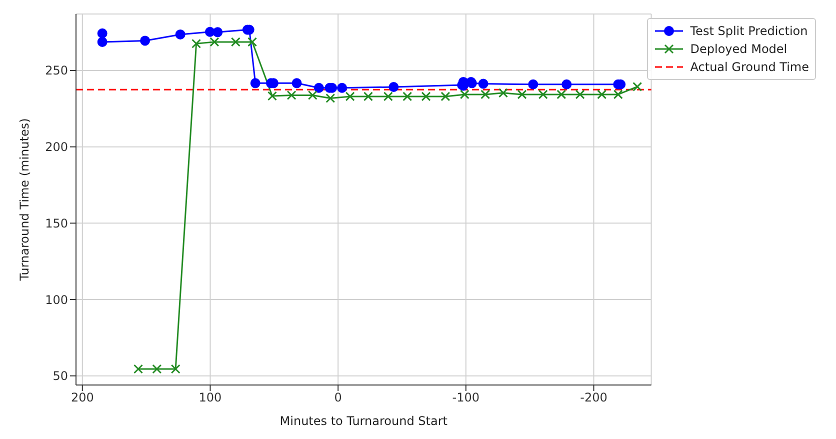  Describe the element at coordinates (364, 421) in the screenshot. I see `x-axis-title: Minutes to Turnaround Start` at that location.